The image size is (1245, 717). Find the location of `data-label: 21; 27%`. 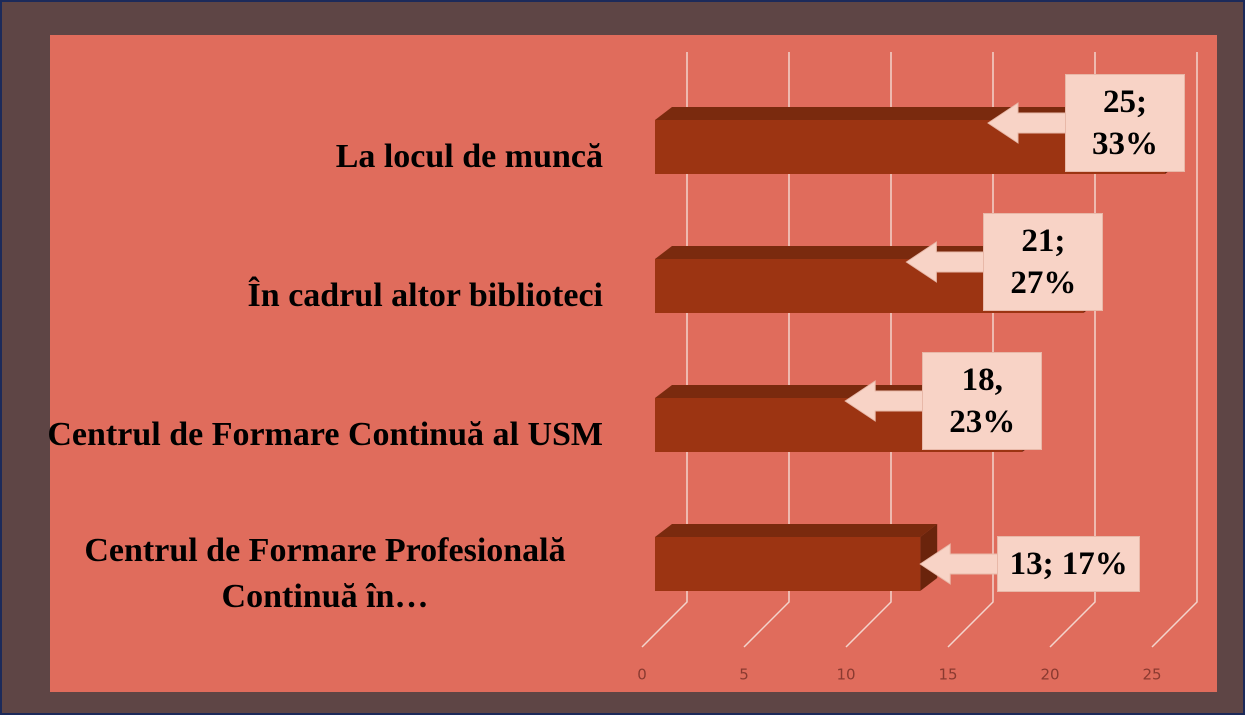

data-label: 21; 27% is located at coordinates (1043, 262).